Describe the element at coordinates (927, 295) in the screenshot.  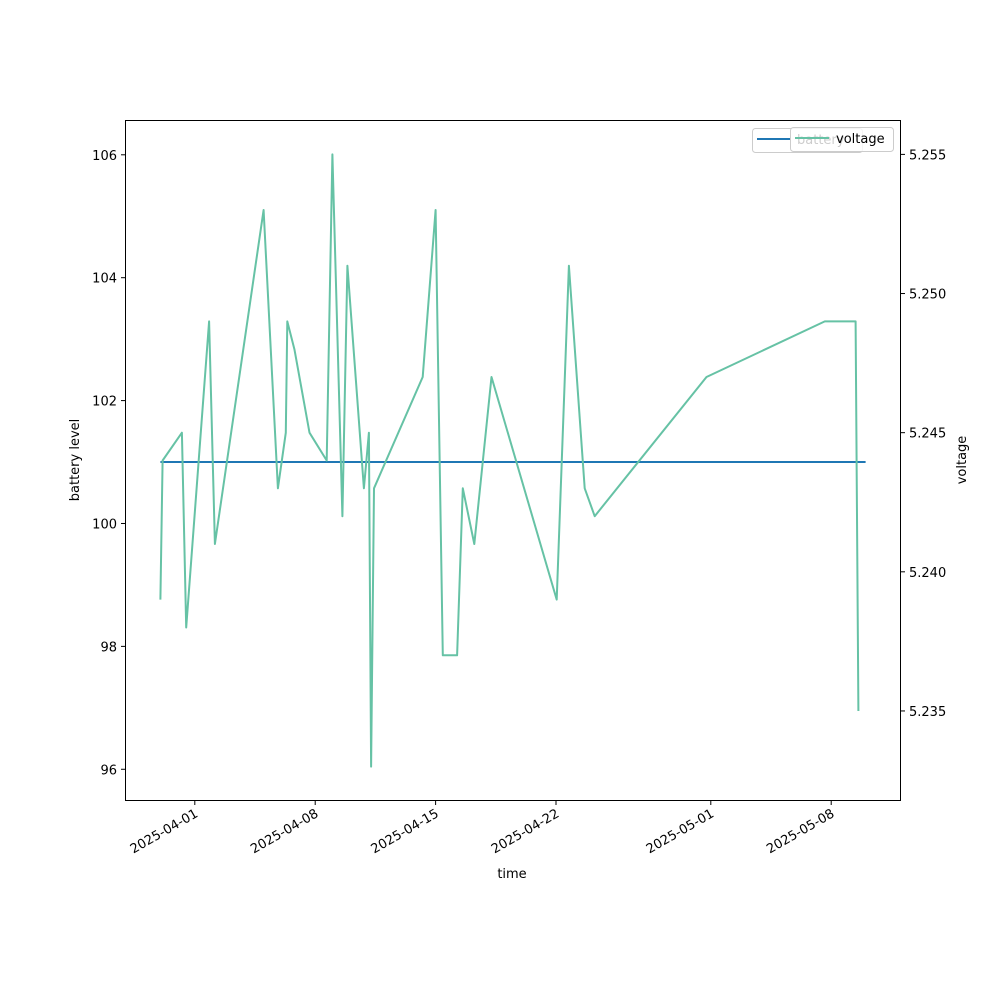
I see `y-right-tick-label-3: 5.250` at that location.